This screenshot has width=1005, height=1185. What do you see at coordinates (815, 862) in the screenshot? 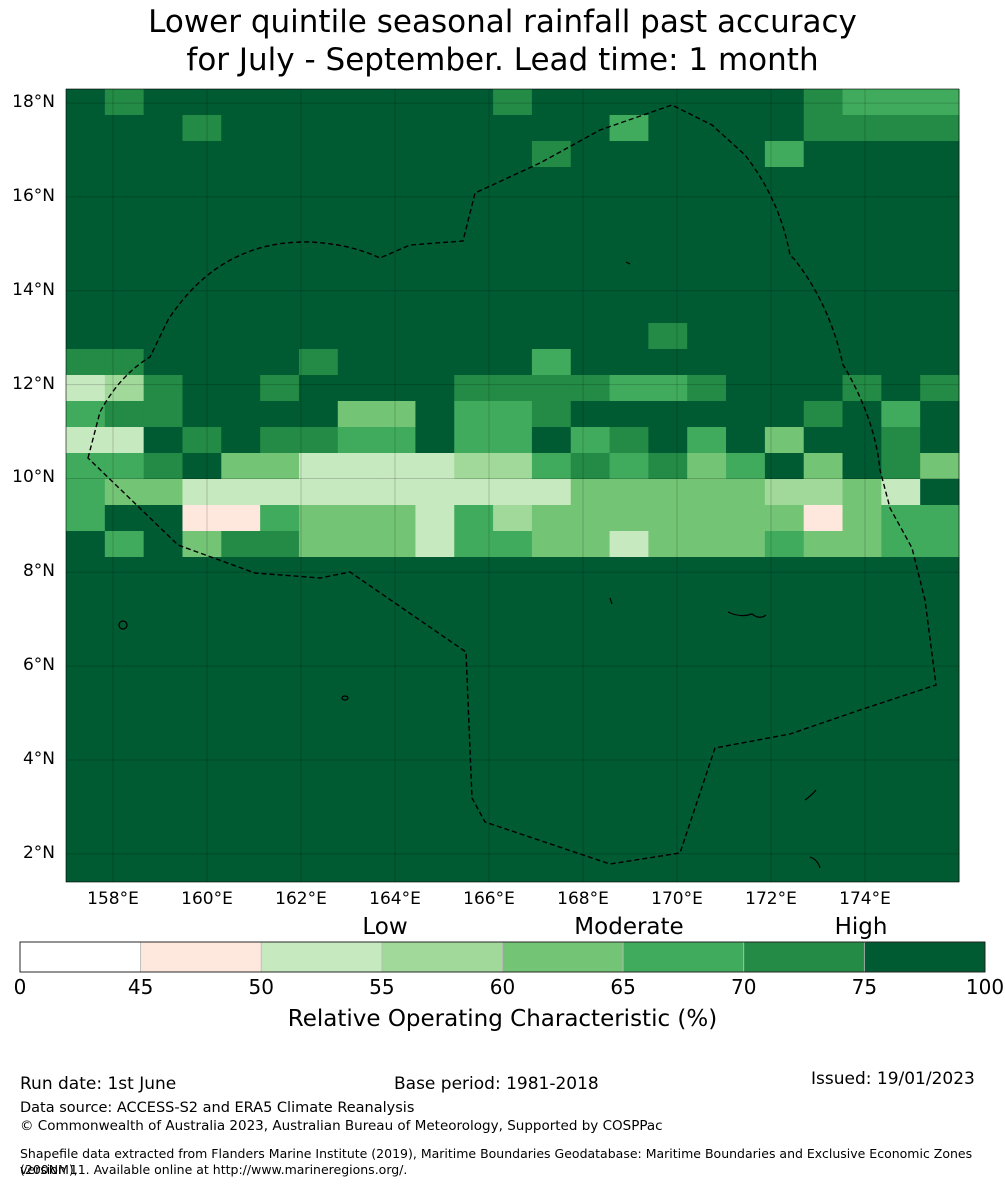
I see `island-outline` at bounding box center [815, 862].